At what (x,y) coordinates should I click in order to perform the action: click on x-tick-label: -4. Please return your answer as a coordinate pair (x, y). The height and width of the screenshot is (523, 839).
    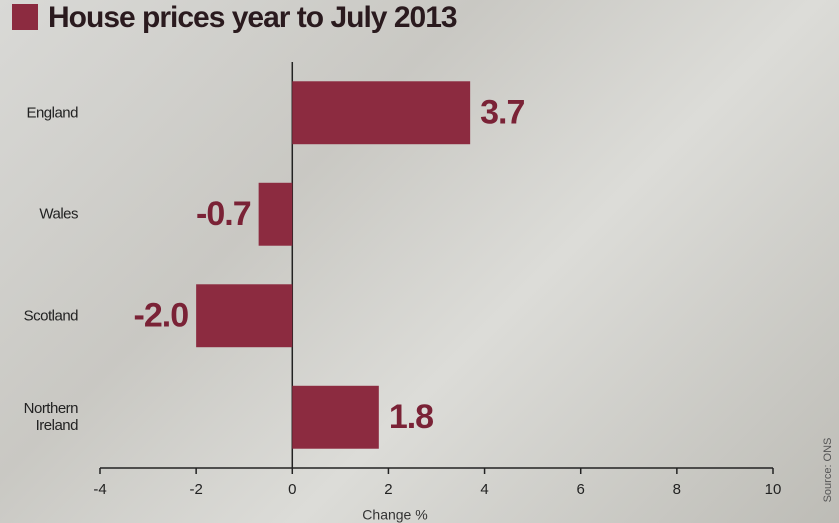
    Looking at the image, I should click on (99, 489).